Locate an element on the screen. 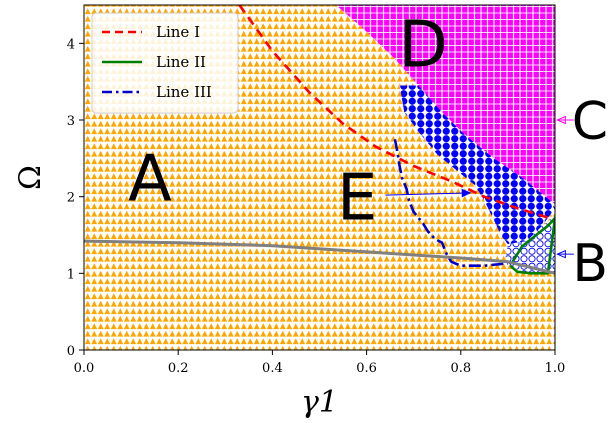 This screenshot has width=611, height=423. series-line-boundary is located at coordinates (319, 257).